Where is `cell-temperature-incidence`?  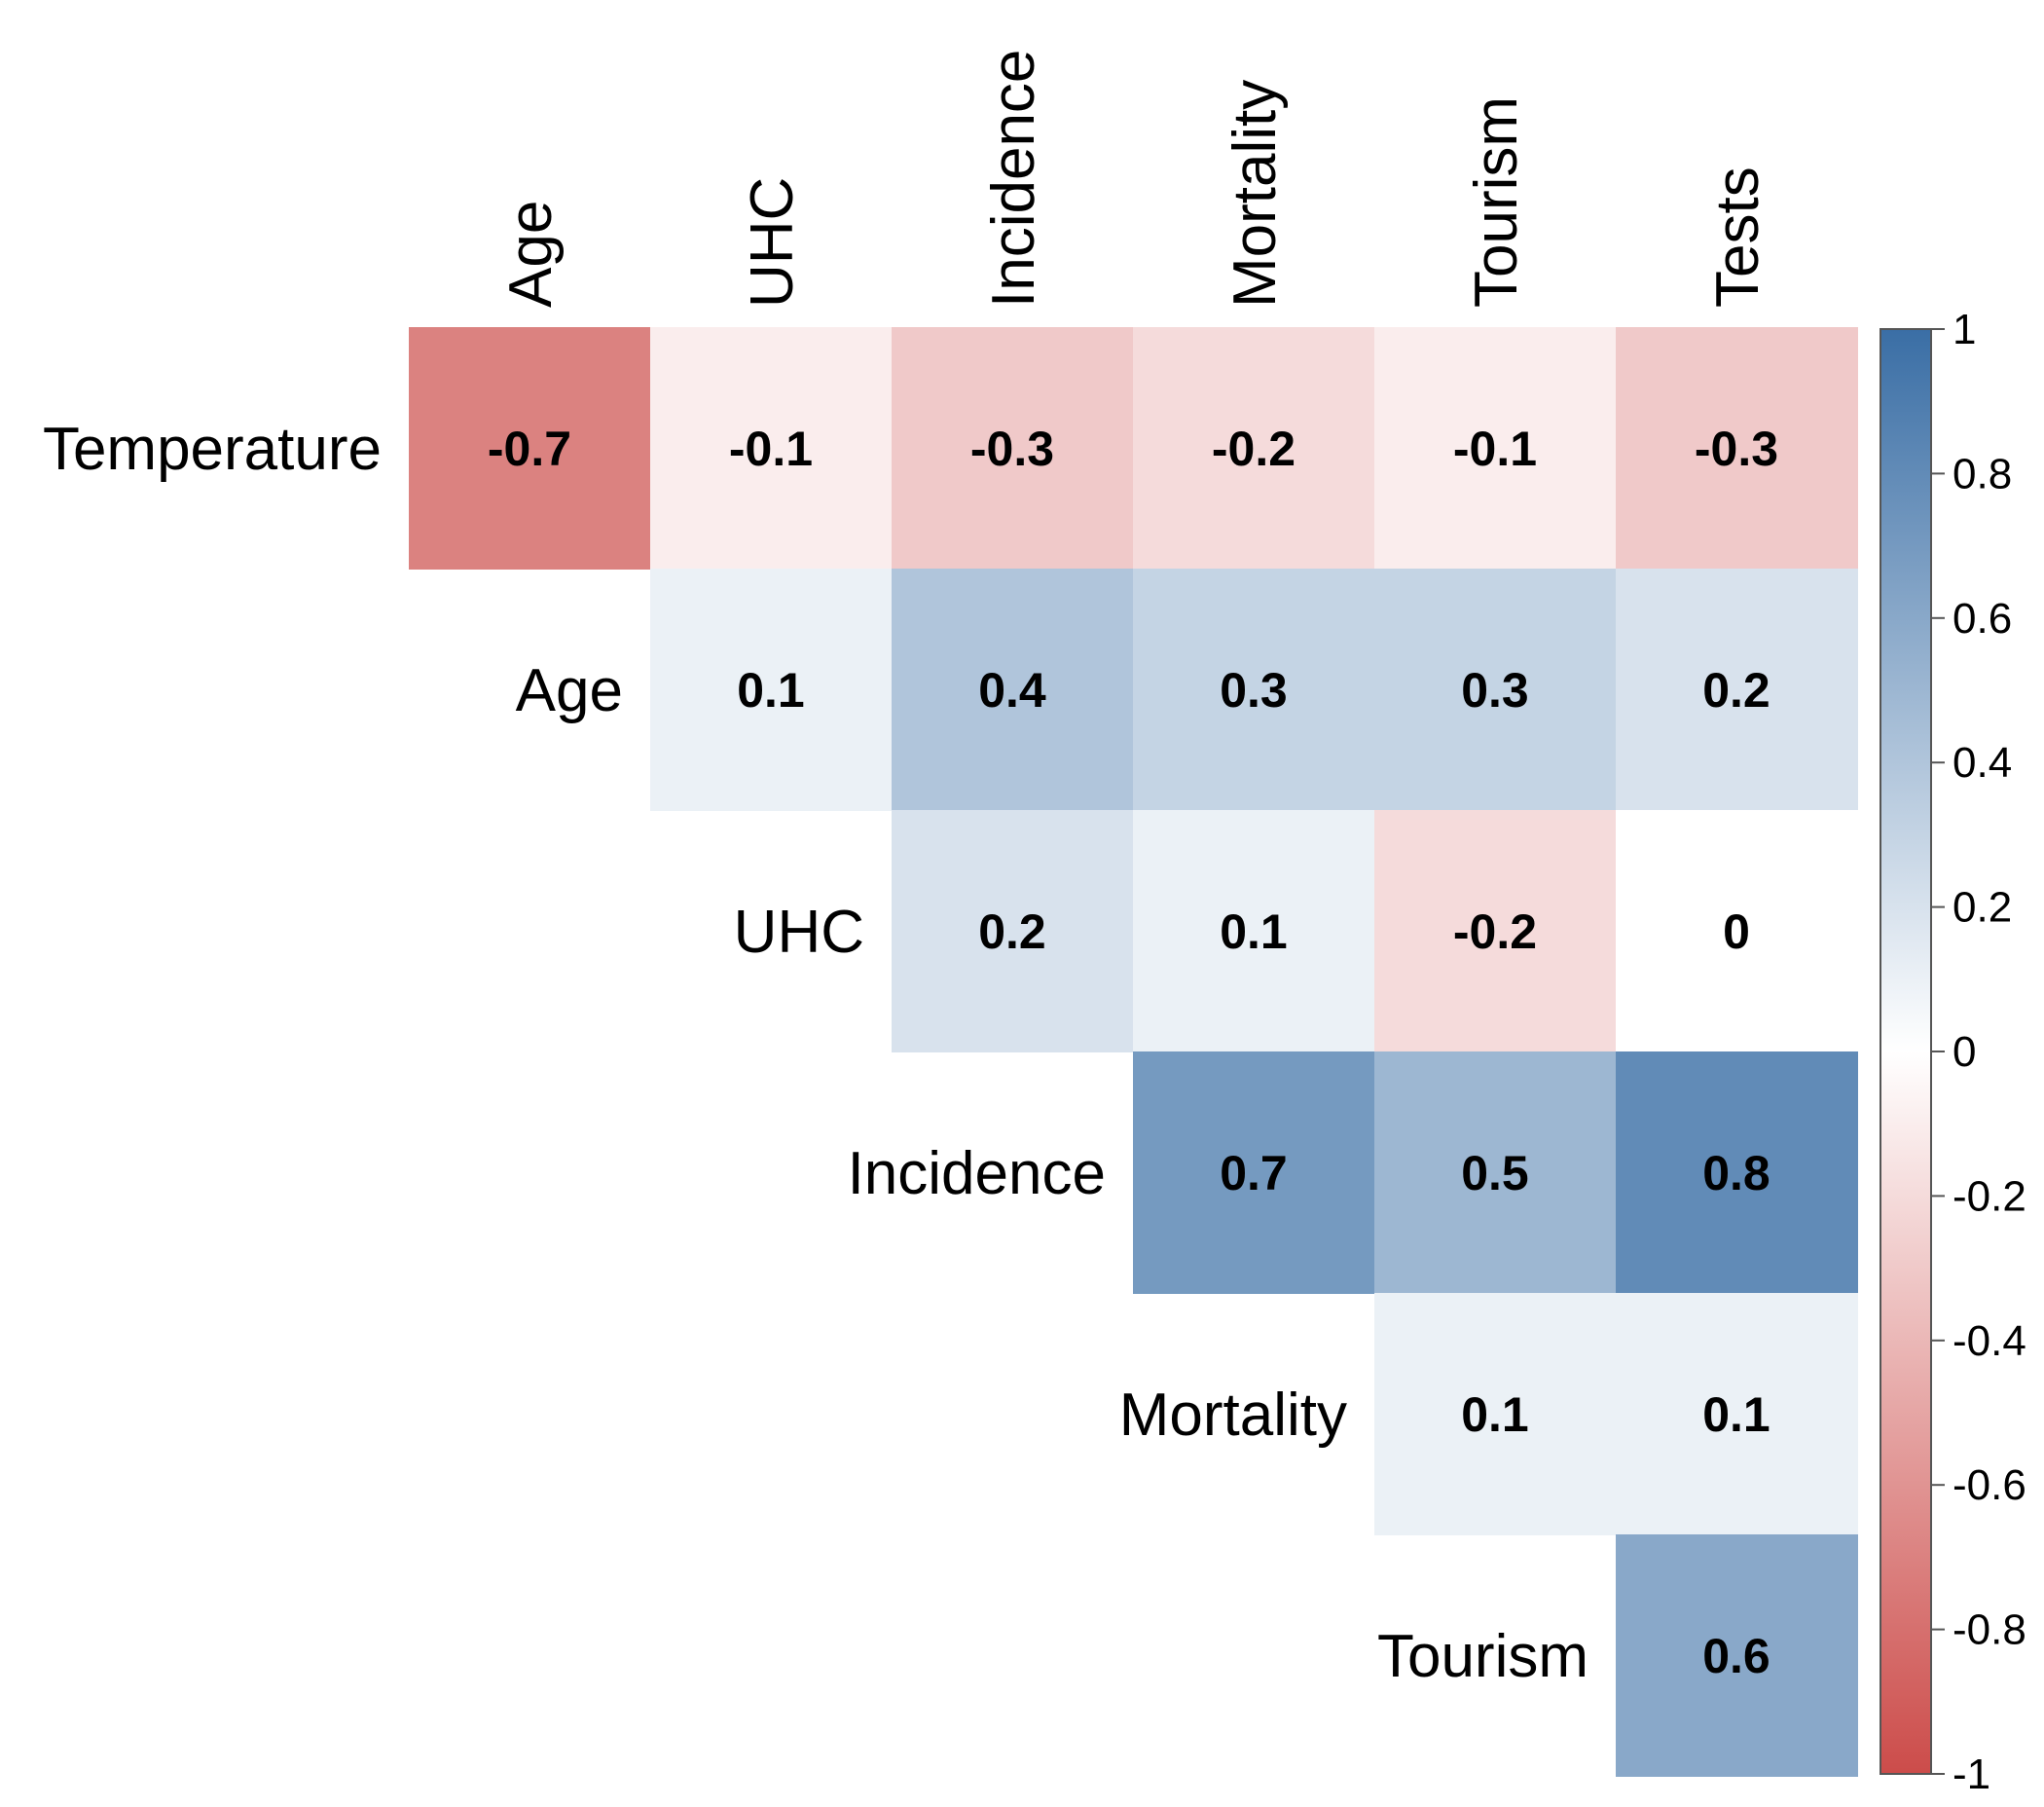 cell-temperature-incidence is located at coordinates (1013, 448).